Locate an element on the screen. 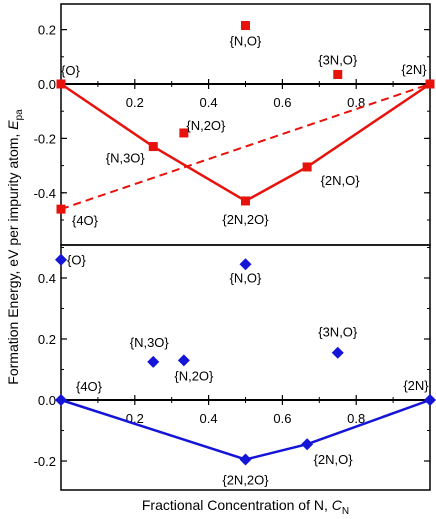  x-axis-label: Fractional Concentration of N, CN is located at coordinates (245, 507).